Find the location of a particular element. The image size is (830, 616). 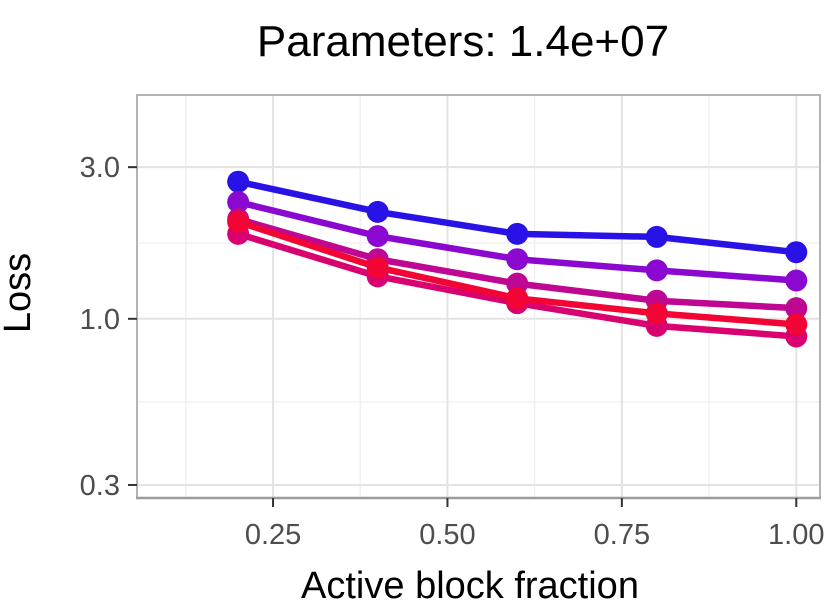

data-point-dark-magenta is located at coordinates (796, 308).